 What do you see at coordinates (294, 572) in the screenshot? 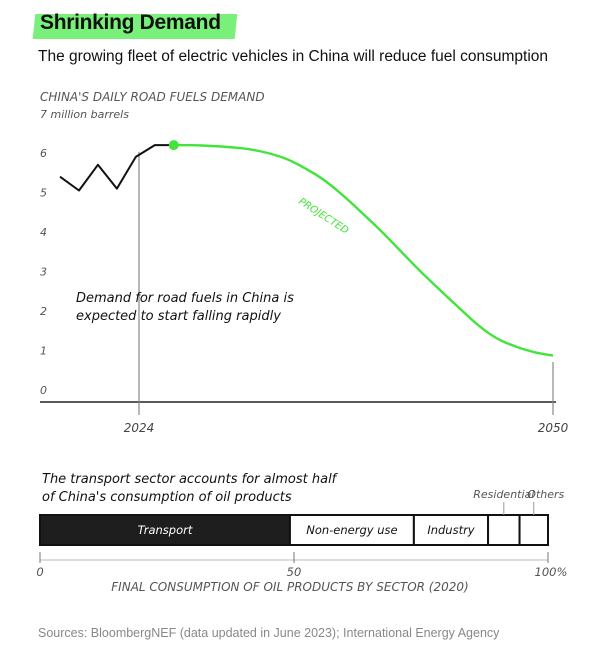
I see `bar-axis-tick-label: 50` at bounding box center [294, 572].